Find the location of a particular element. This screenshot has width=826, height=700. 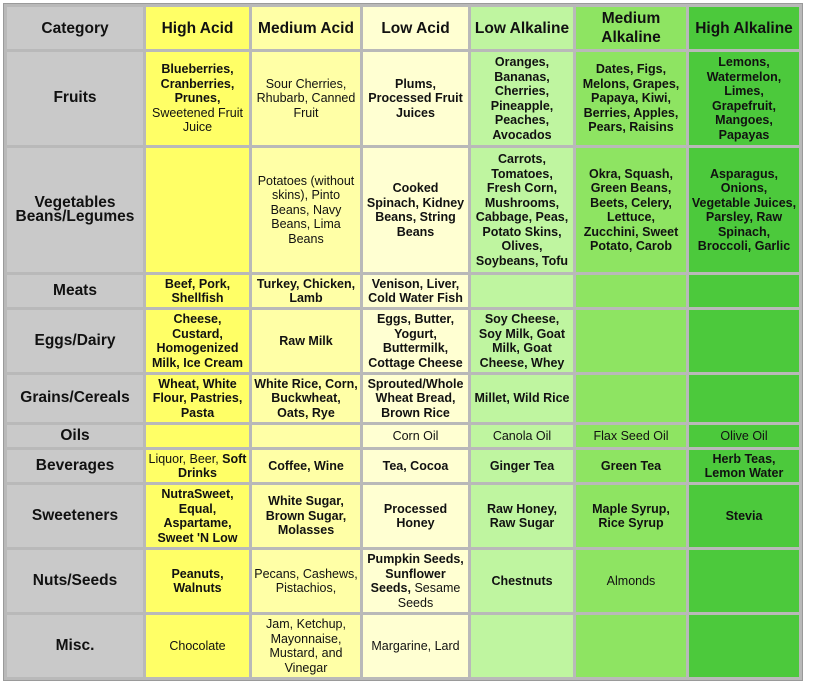

row-category: Vegetables Beans/Legumes is located at coordinates (75, 210).